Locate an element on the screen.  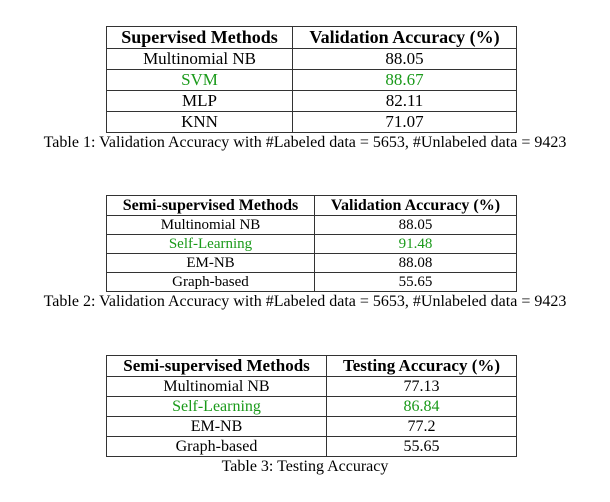
table-row-highlighted: Self-Learning 86.84 is located at coordinates (311, 406).